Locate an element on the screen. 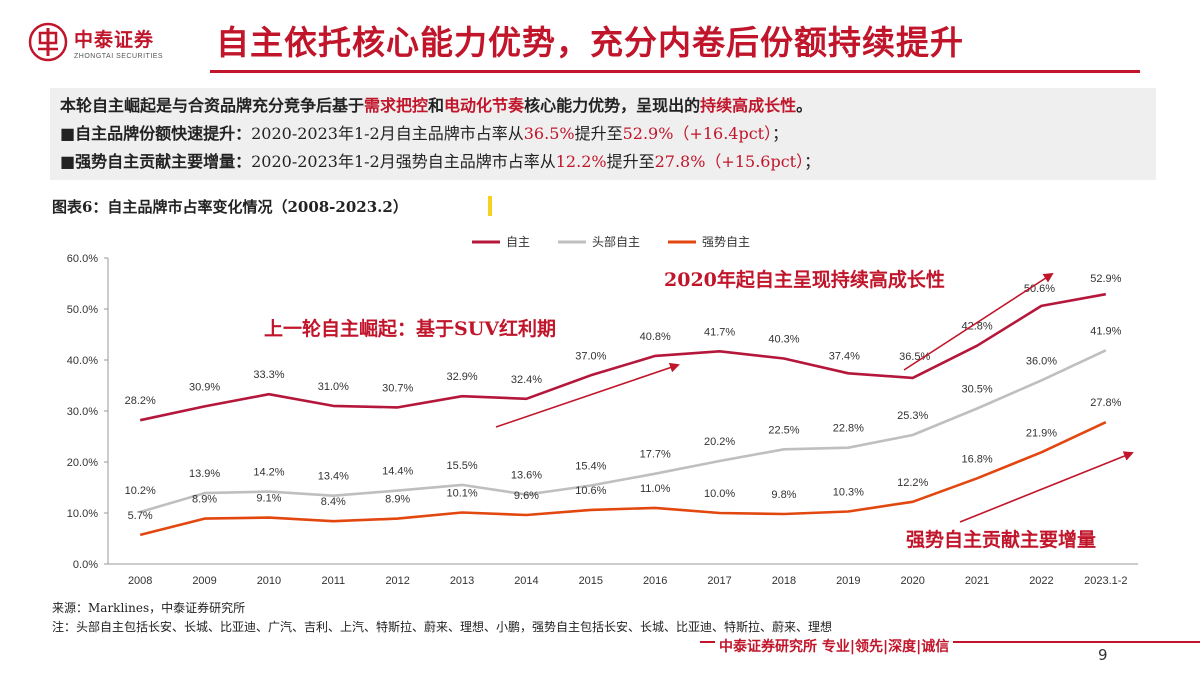 The width and height of the screenshot is (1200, 675). data-label: 41.7% is located at coordinates (719, 332).